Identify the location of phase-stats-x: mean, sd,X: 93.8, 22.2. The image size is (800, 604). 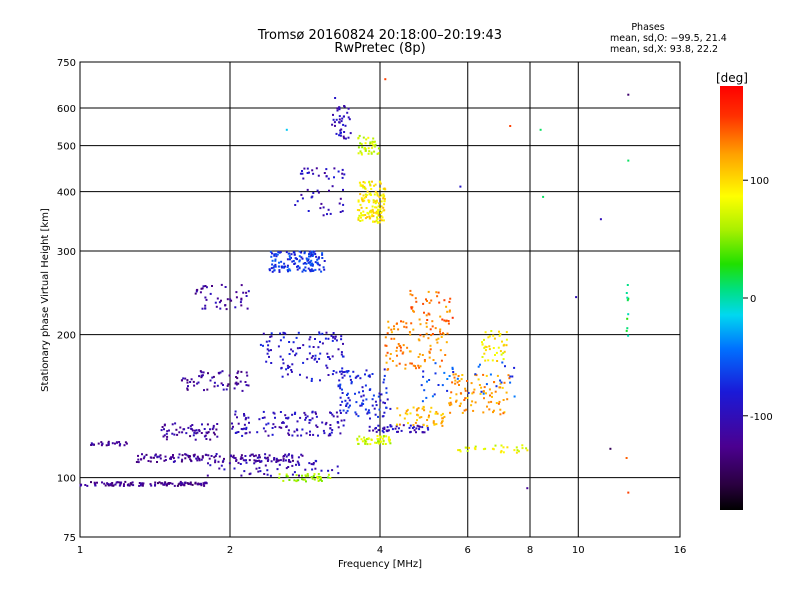
(664, 49).